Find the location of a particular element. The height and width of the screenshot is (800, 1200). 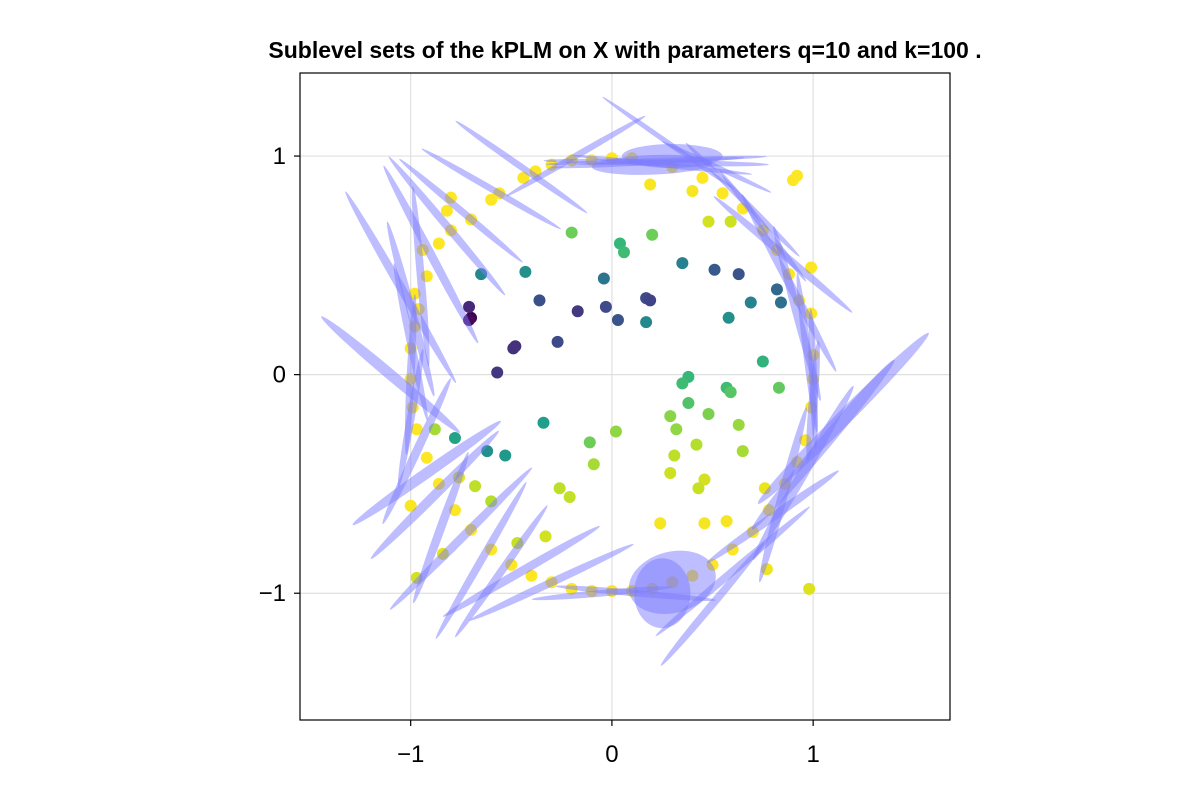

x-tick-label-1: 0 is located at coordinates (611, 754).